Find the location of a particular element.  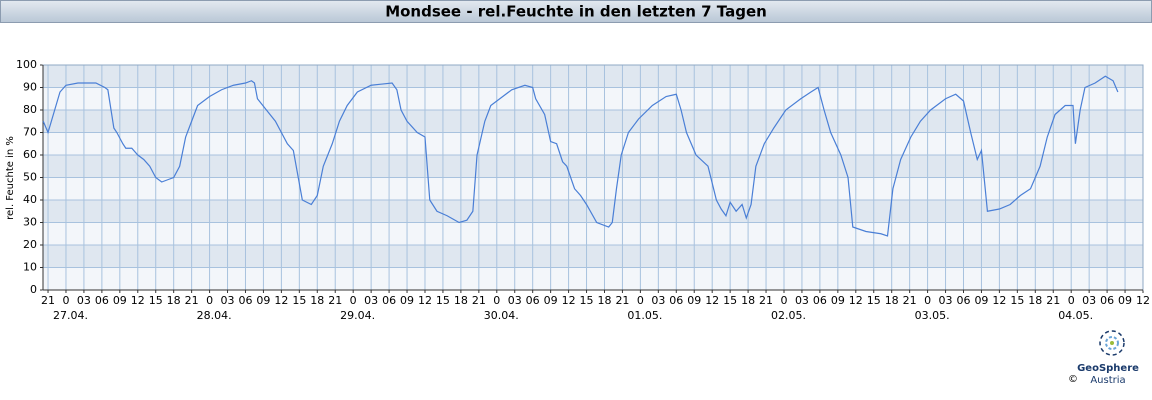

date-label: 30.04. is located at coordinates (501, 315).